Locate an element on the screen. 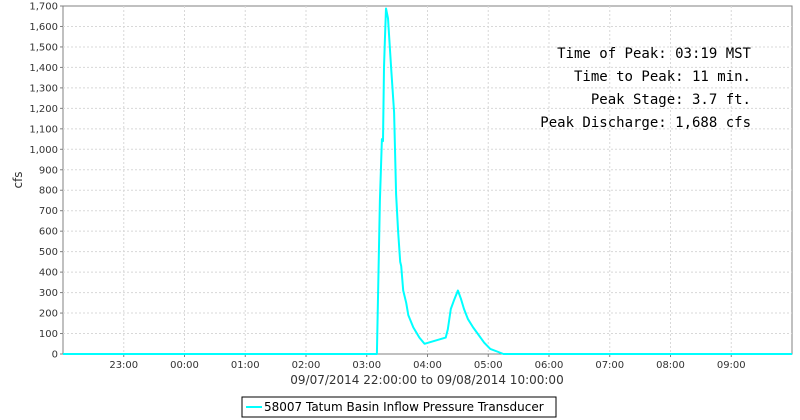 This screenshot has height=420, width=800. y-tick-label: 1,200 is located at coordinates (43, 109).